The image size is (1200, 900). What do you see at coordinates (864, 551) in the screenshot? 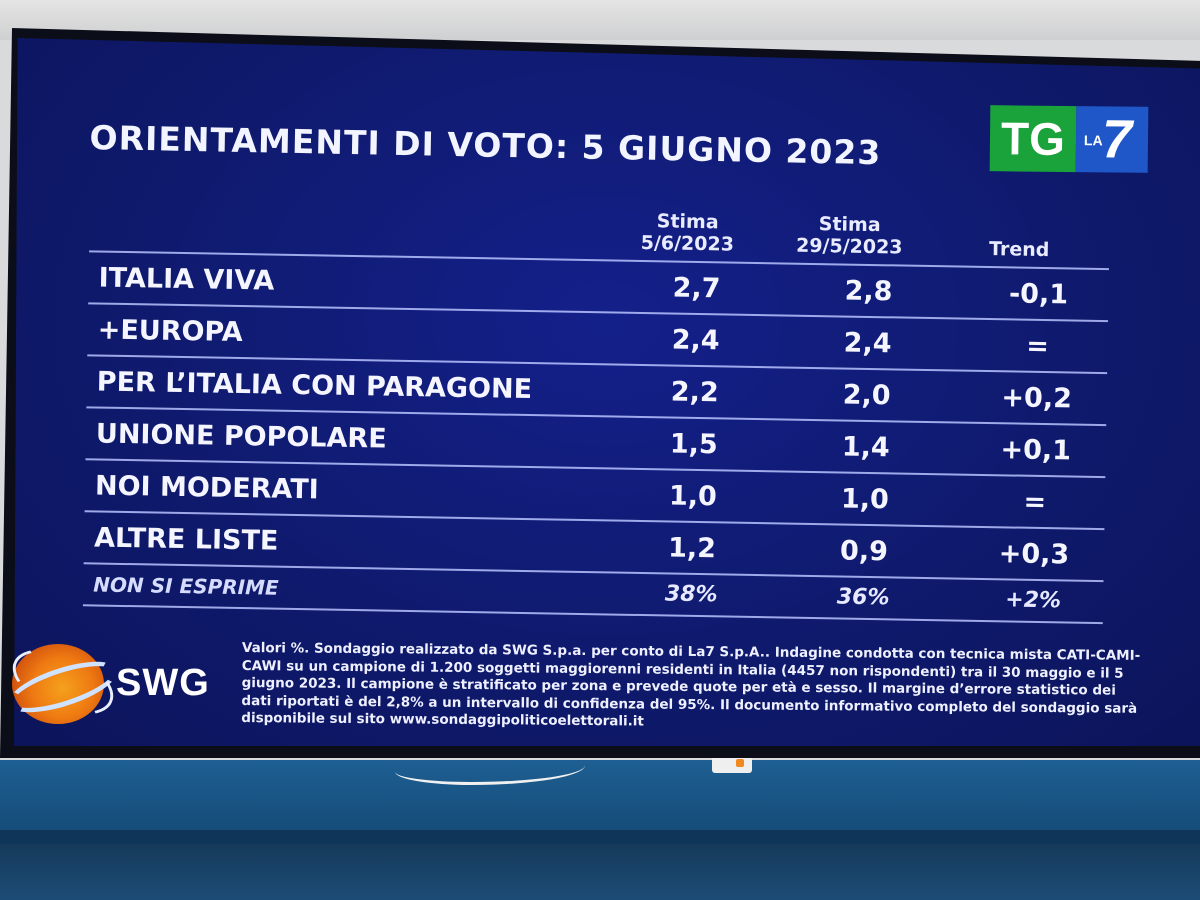
I see `estimate-previous: 0,9` at bounding box center [864, 551].